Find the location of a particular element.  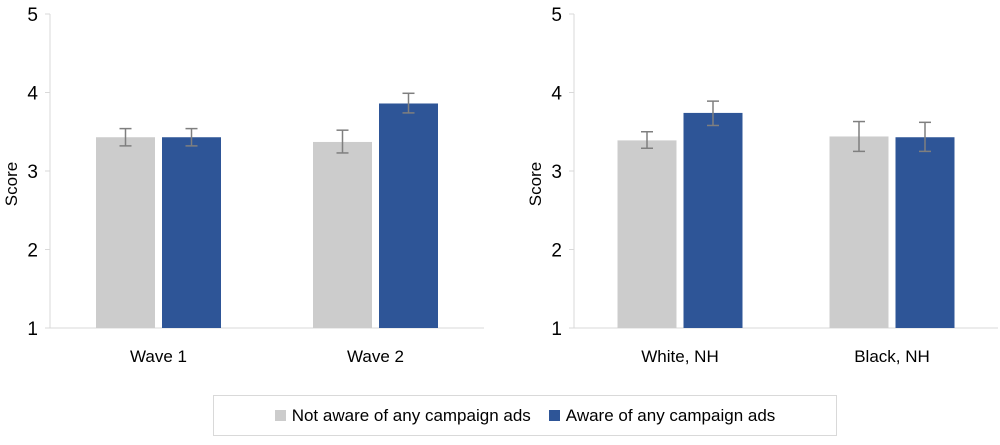

legend-item-aware: Aware of any campaign ads is located at coordinates (662, 415).